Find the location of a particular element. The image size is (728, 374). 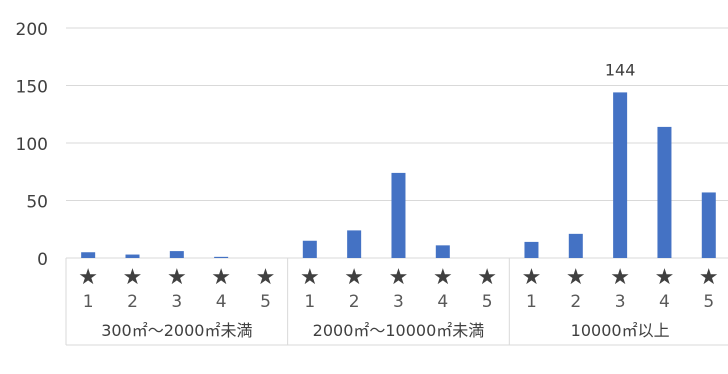

group-label: 2000㎡〜10000㎡未満 is located at coordinates (399, 330).